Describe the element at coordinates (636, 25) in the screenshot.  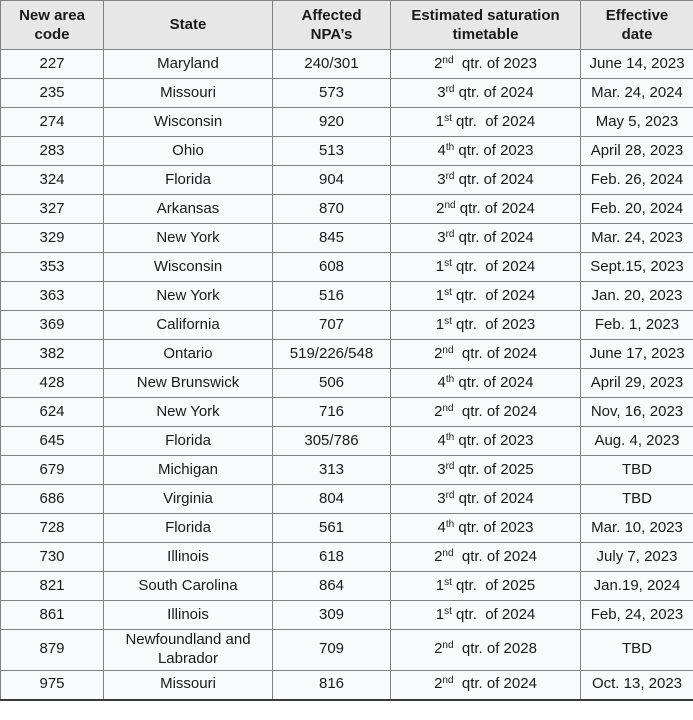
I see `header-effective-date: Effective date` at that location.